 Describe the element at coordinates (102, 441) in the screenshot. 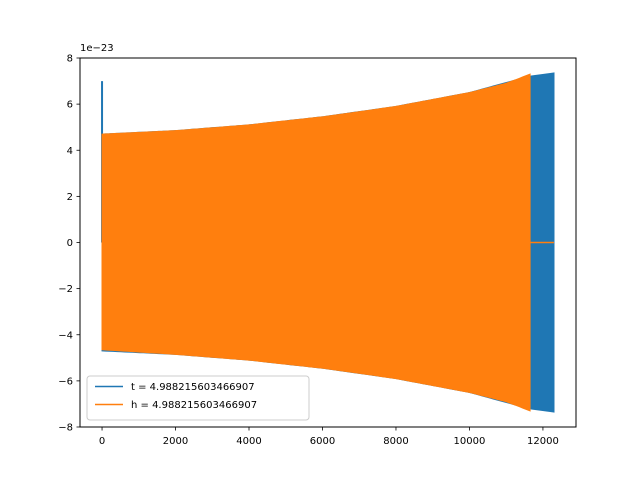

I see `x-tick-label: 0` at that location.